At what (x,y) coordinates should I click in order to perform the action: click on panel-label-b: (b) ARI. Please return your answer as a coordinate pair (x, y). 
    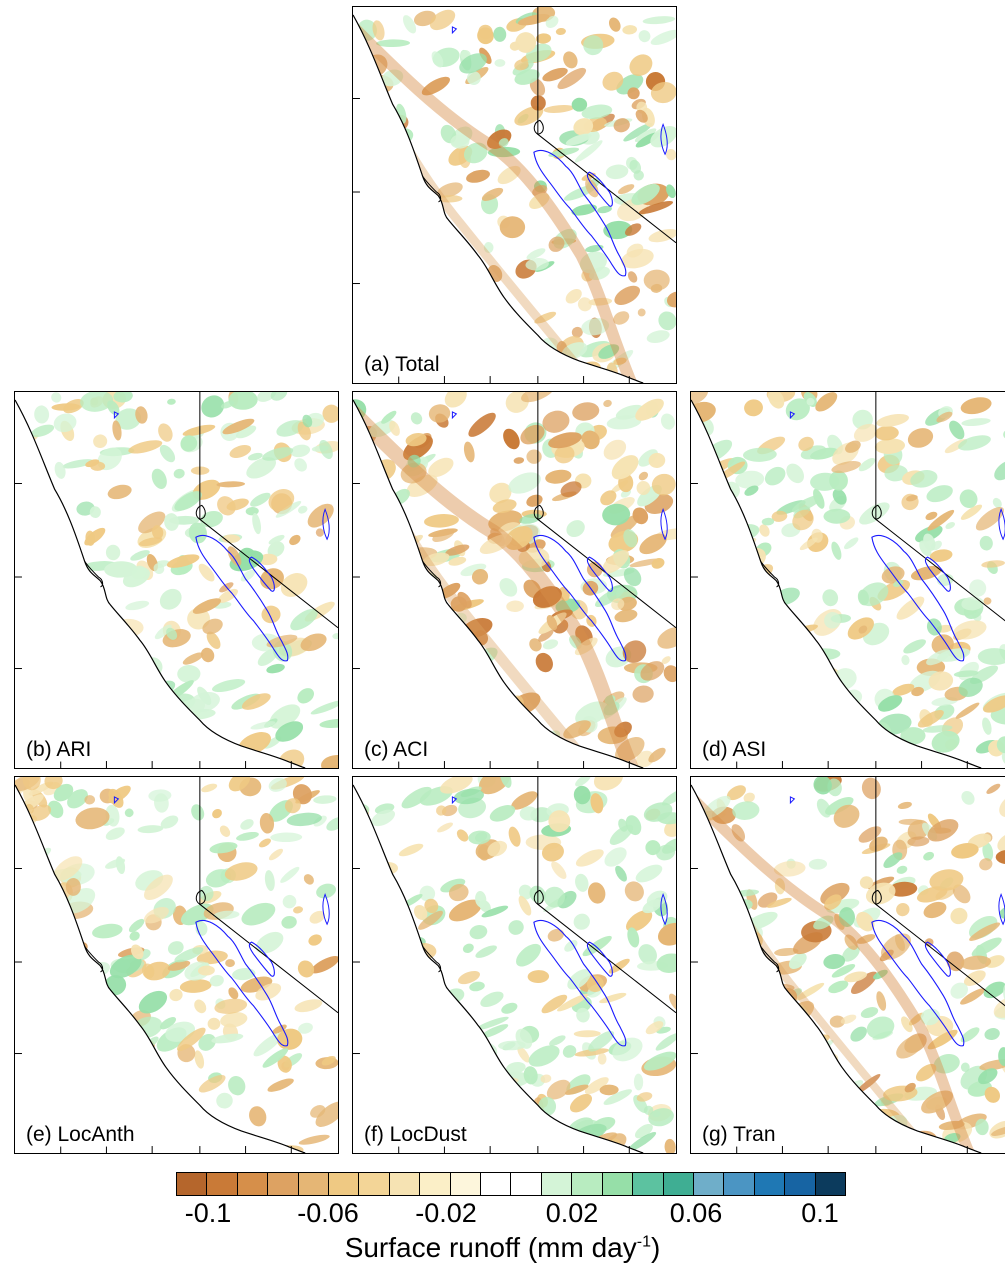
    Looking at the image, I should click on (59, 750).